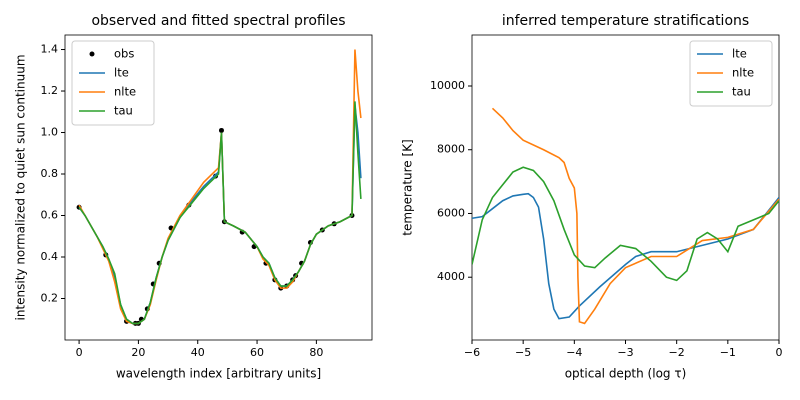 The height and width of the screenshot is (400, 800). Describe the element at coordinates (50, 298) in the screenshot. I see `y-tick-label: 0.2` at that location.